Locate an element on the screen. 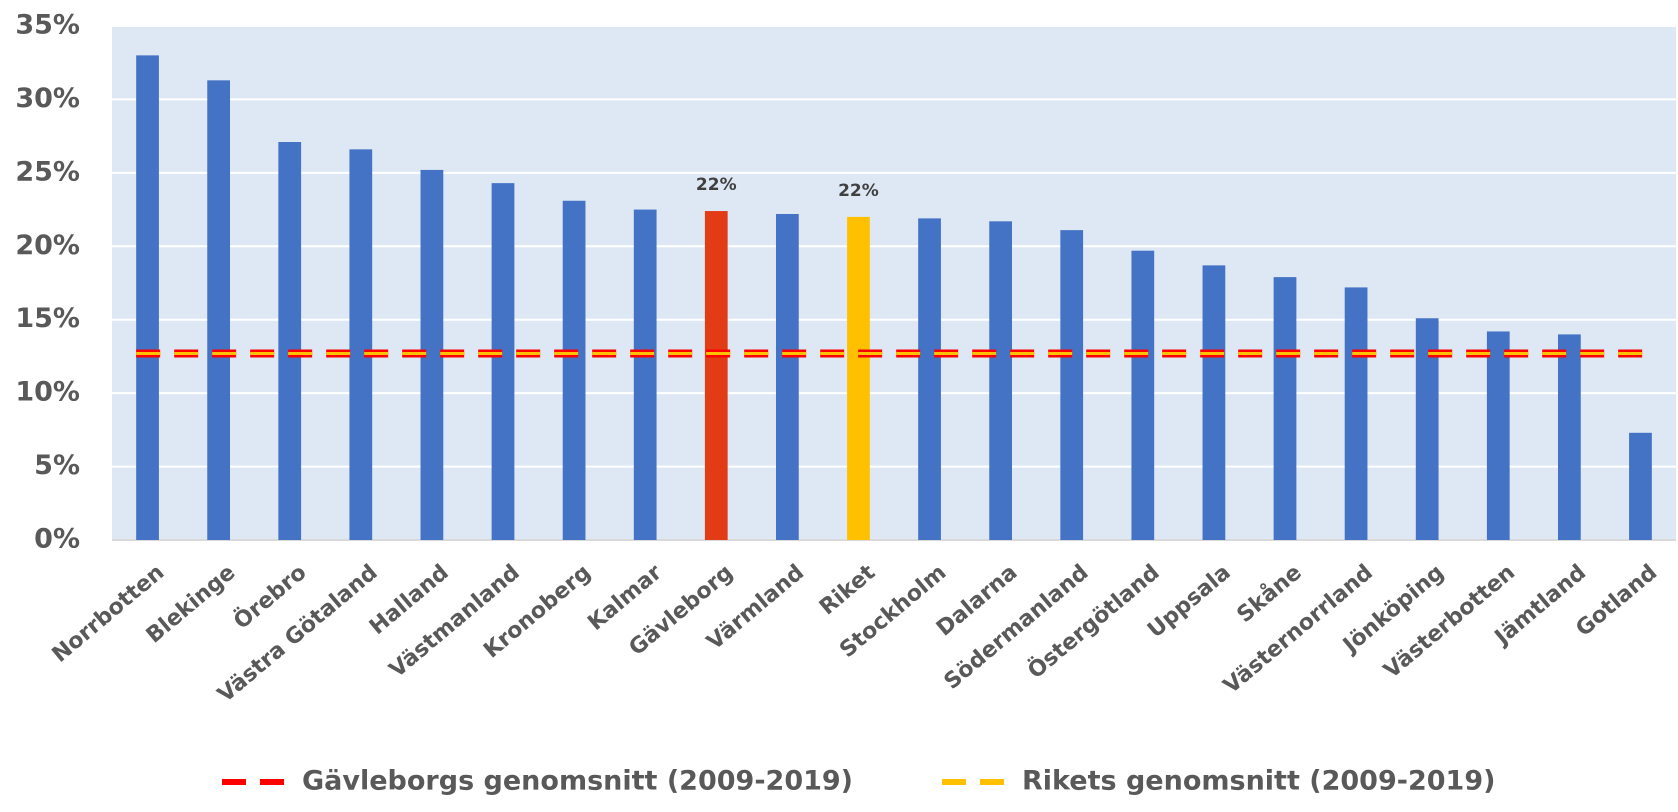  x-tick-label: Norrbotten is located at coordinates (109, 614).